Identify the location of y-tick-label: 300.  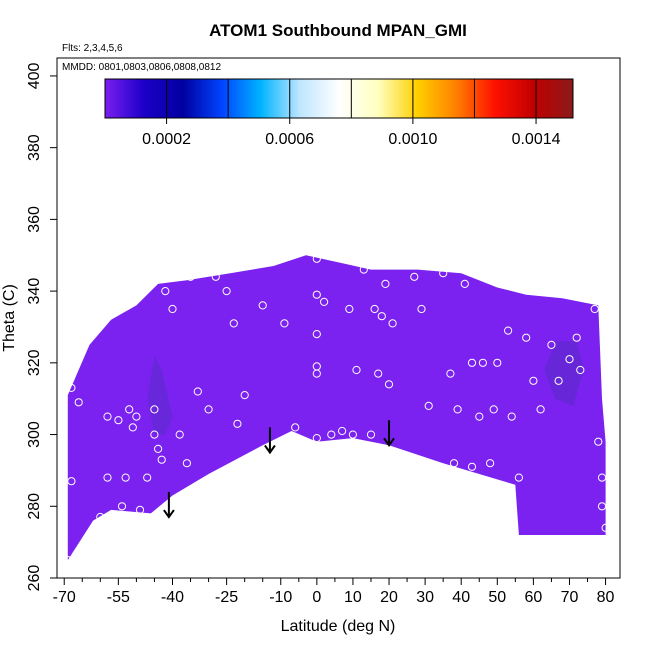
(34, 434).